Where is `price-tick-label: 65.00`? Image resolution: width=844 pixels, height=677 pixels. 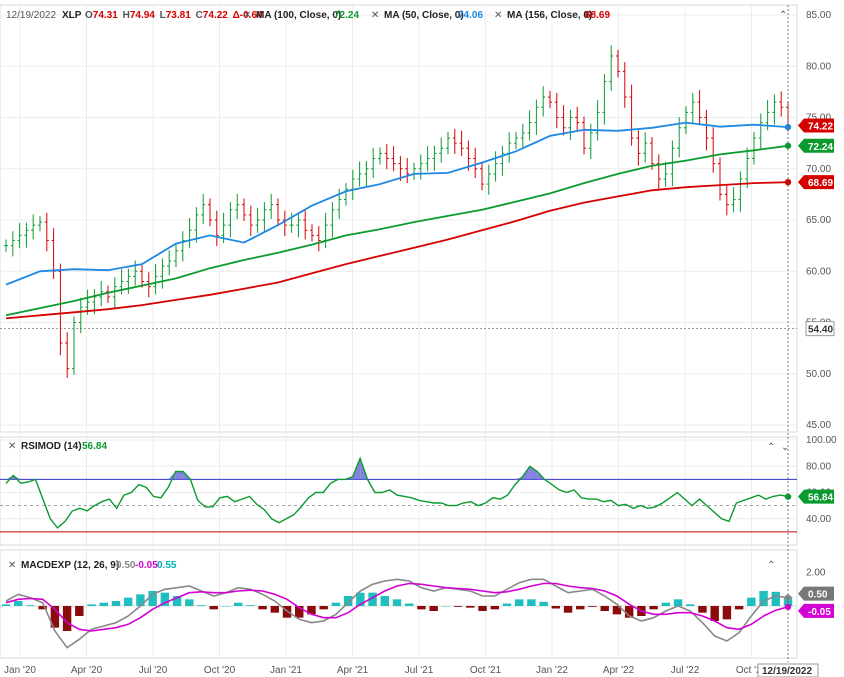
price-tick-label: 65.00 is located at coordinates (818, 220).